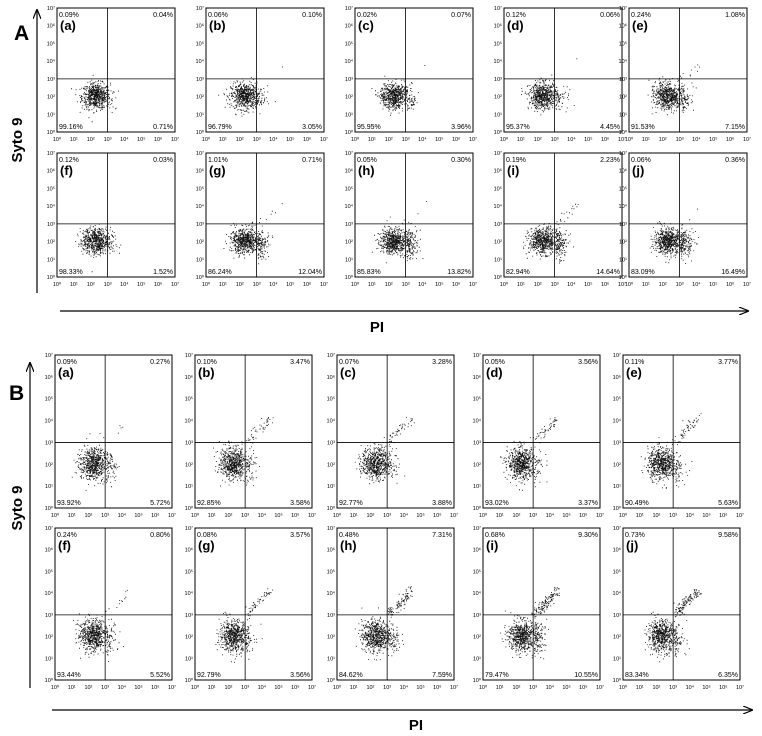 The width and height of the screenshot is (762, 736). Describe the element at coordinates (348, 372) in the screenshot. I see `panel-id: (c)` at that location.